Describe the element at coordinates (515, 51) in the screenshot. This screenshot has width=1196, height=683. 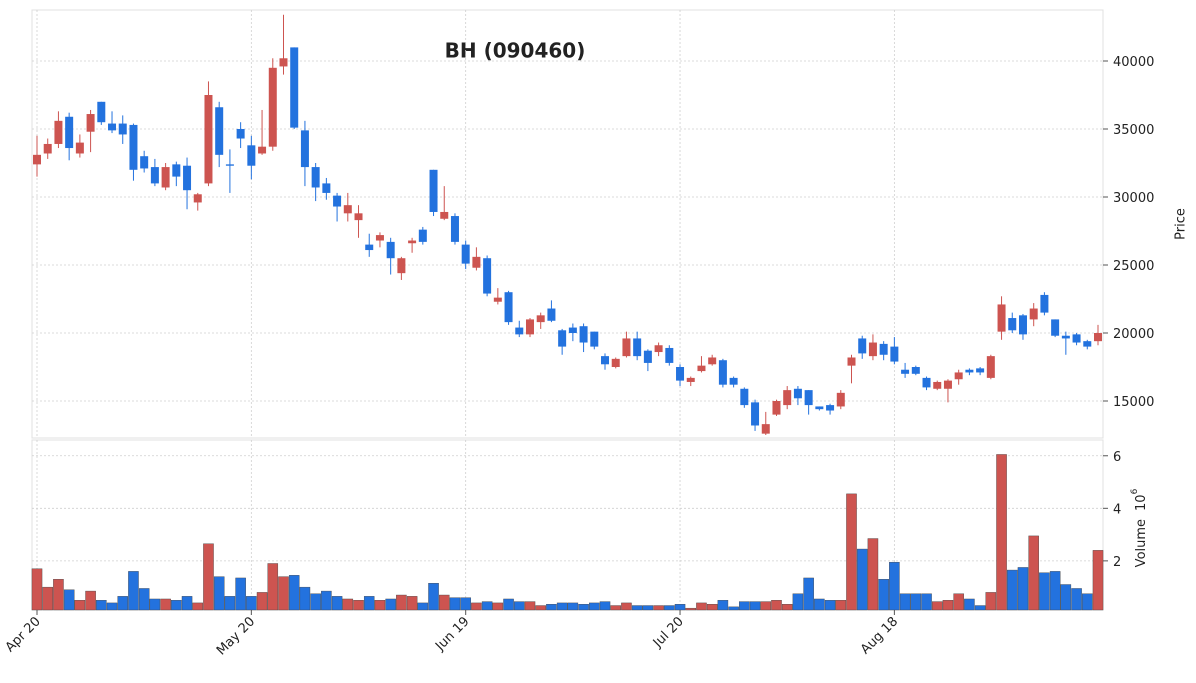
I see `chart-title: BH (090460)` at that location.